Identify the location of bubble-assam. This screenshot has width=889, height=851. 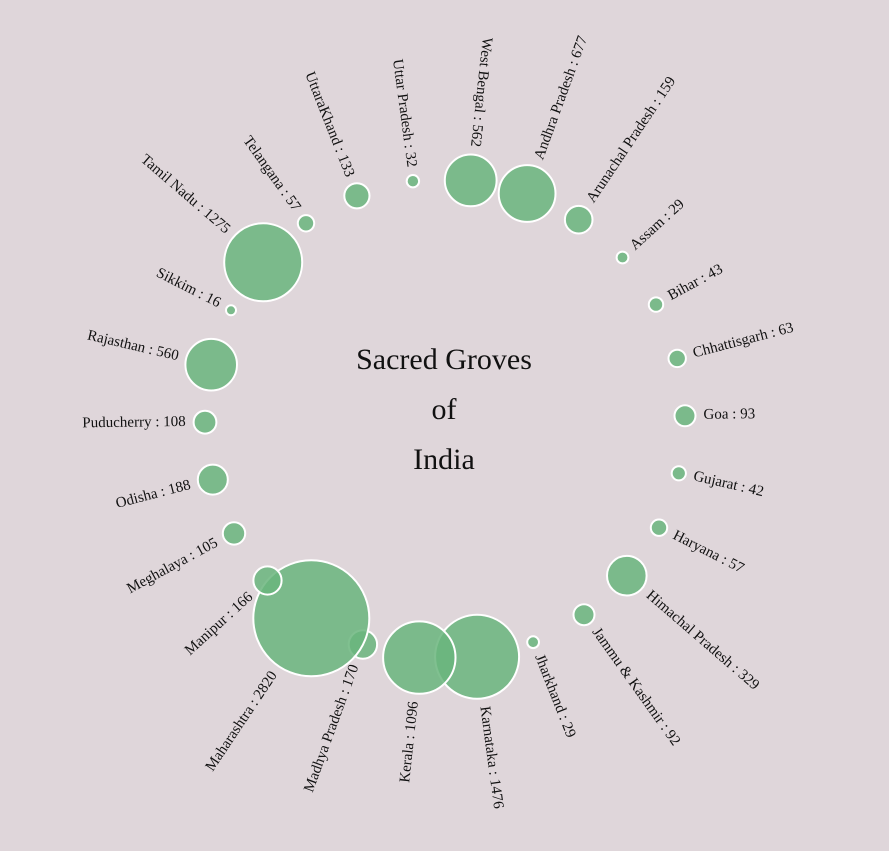
(622, 257).